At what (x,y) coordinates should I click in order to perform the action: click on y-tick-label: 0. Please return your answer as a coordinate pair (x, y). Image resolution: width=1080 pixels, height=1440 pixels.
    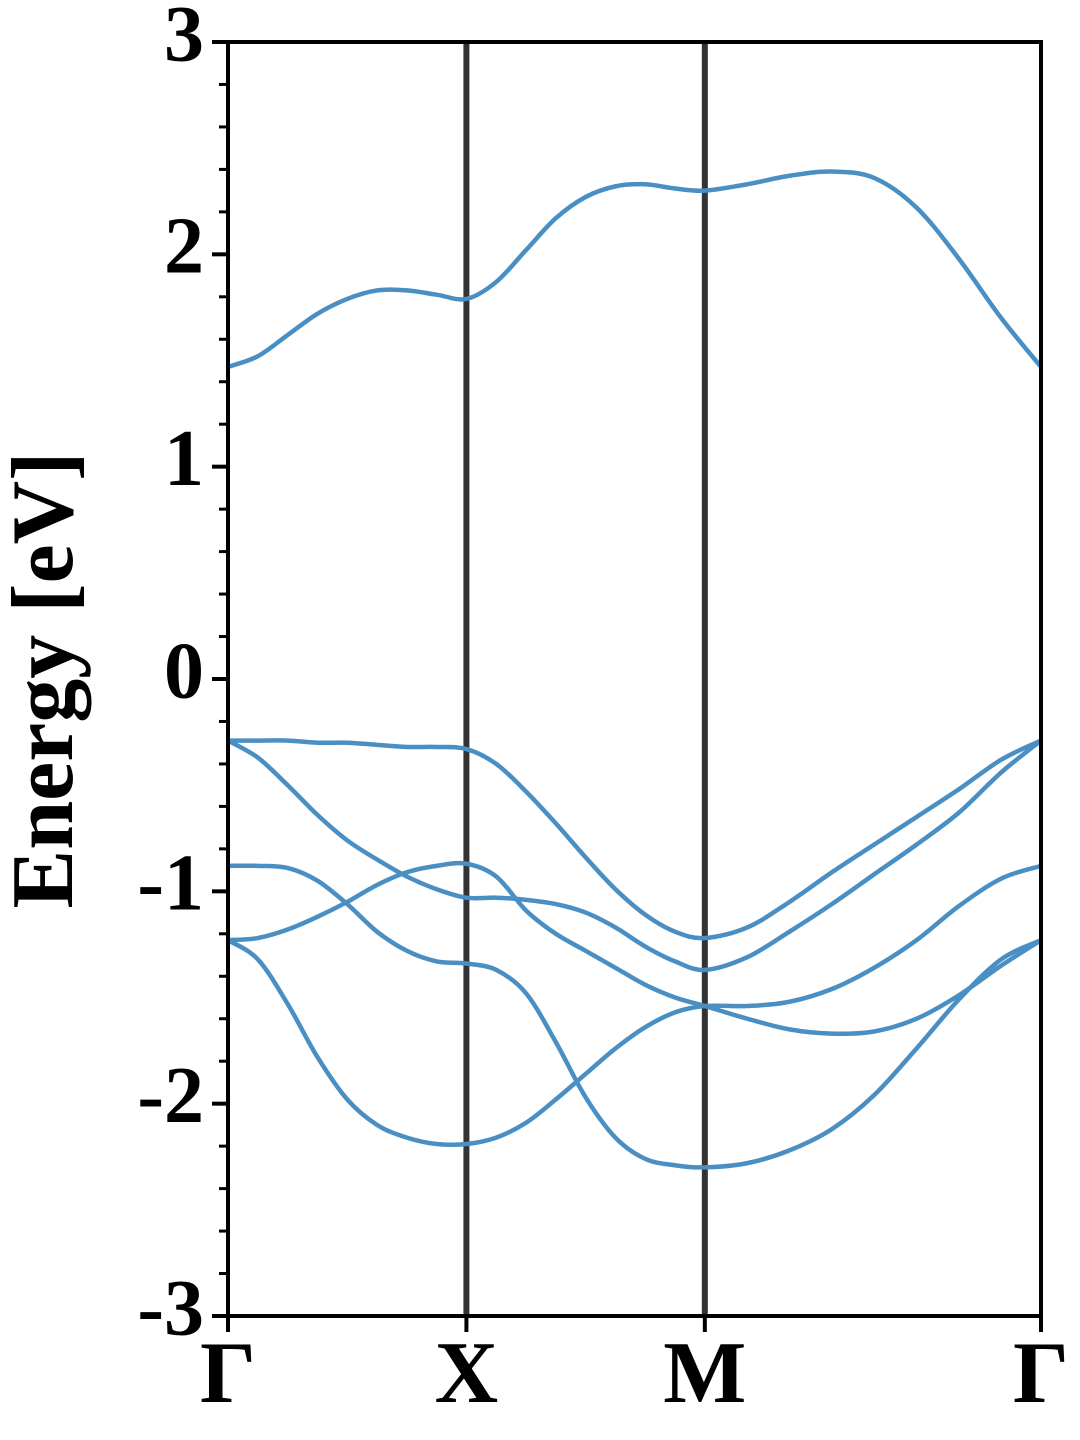
    Looking at the image, I should click on (184, 671).